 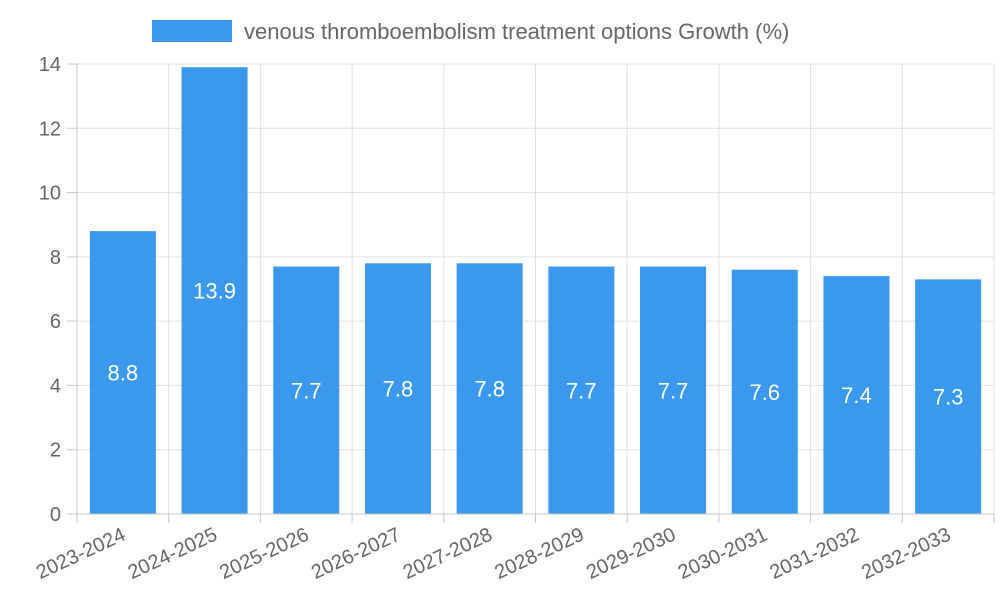 I want to click on x-tick-label: 2027-2028, so click(x=448, y=554).